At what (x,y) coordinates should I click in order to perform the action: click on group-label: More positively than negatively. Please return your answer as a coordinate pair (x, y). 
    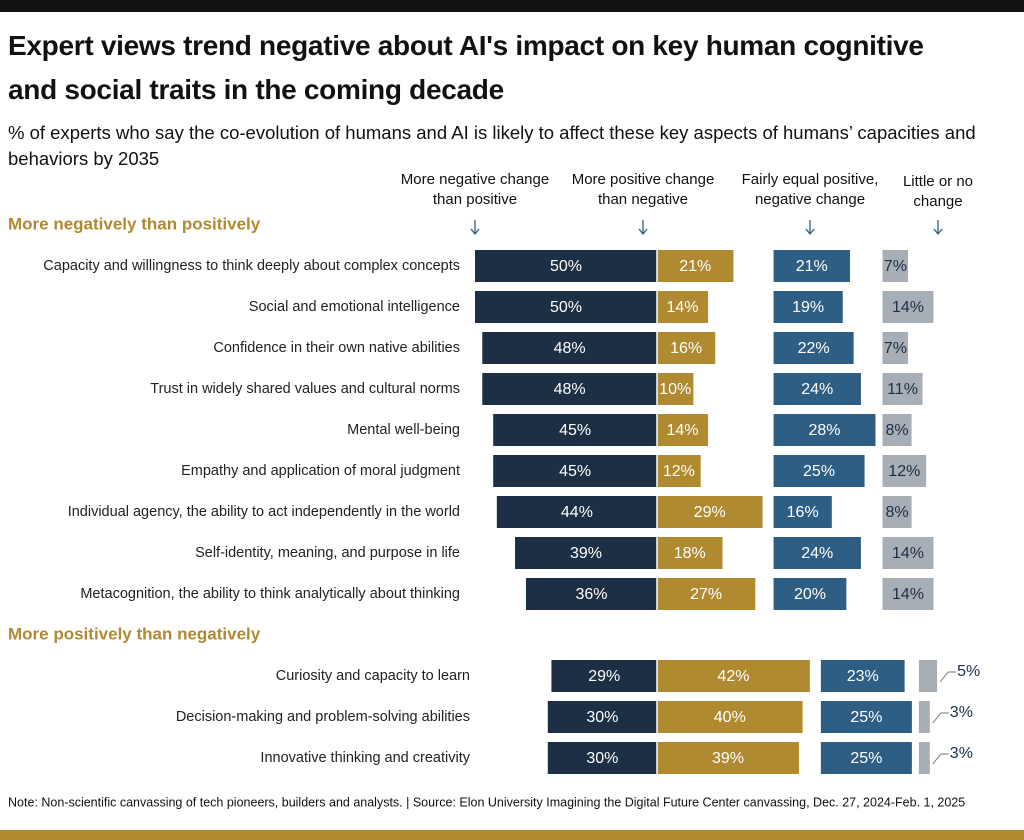
    Looking at the image, I should click on (134, 633).